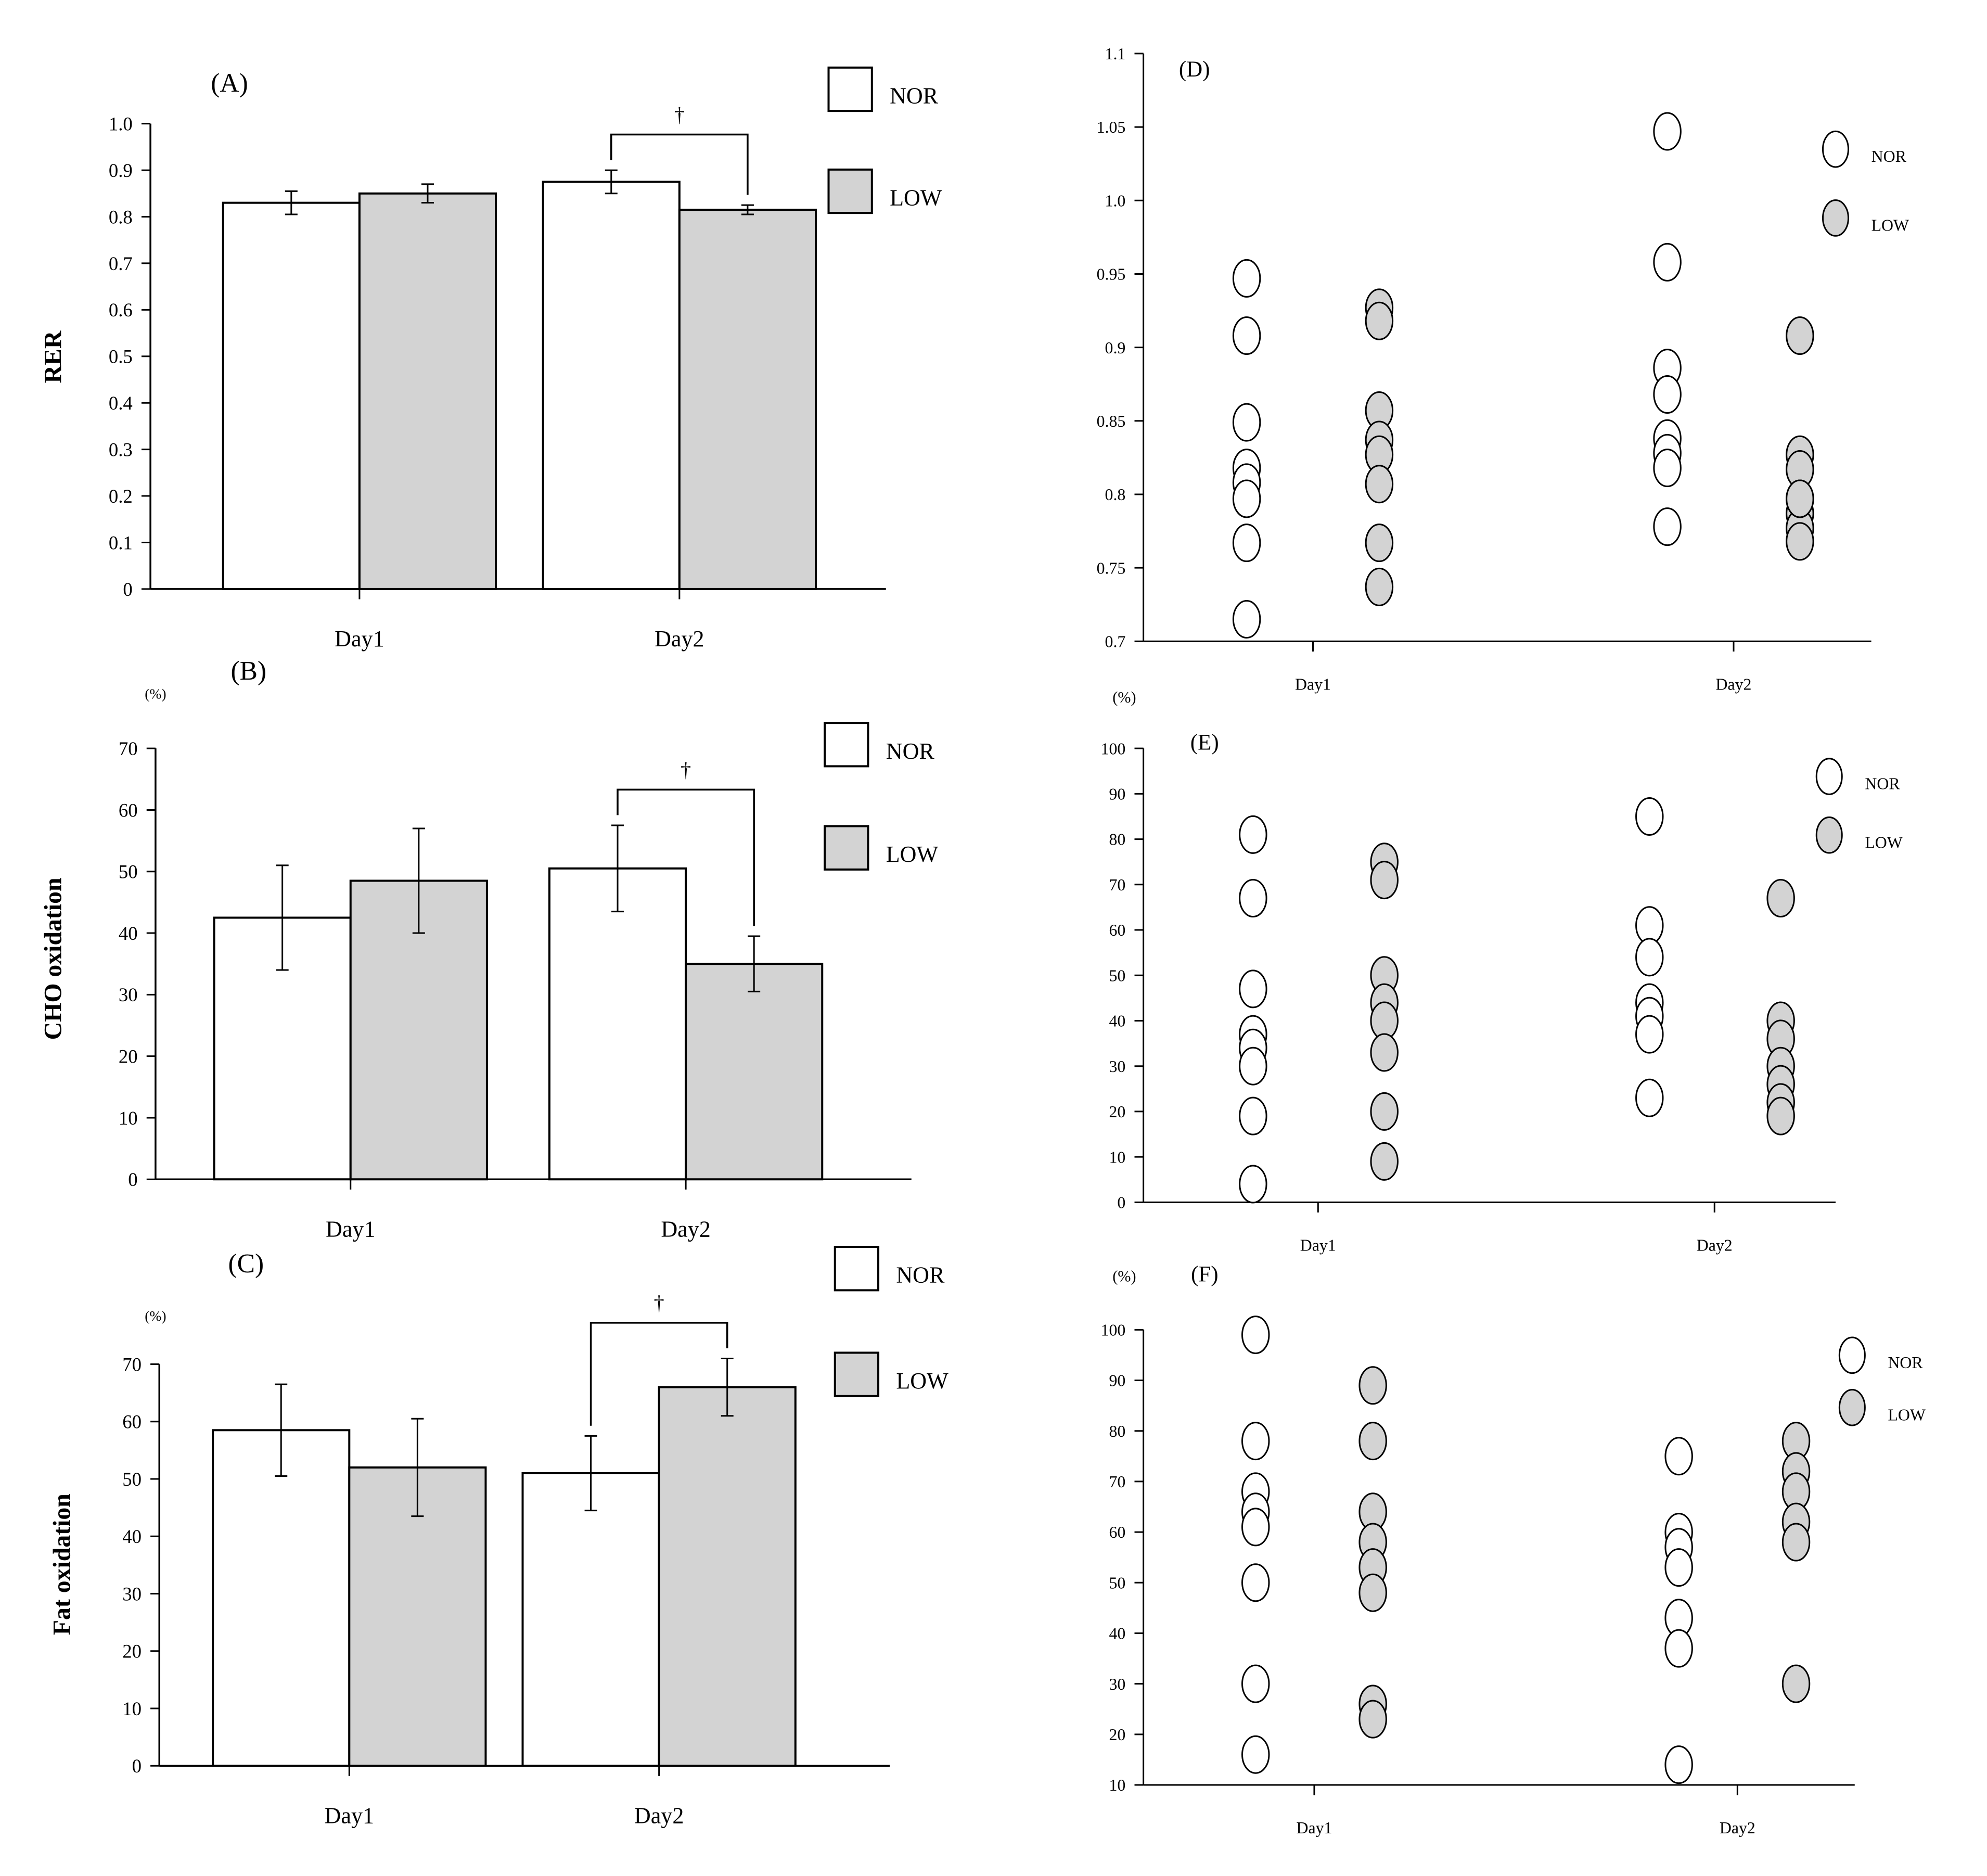 Image resolution: width=1987 pixels, height=1876 pixels. I want to click on panel-label: (C), so click(246, 1264).